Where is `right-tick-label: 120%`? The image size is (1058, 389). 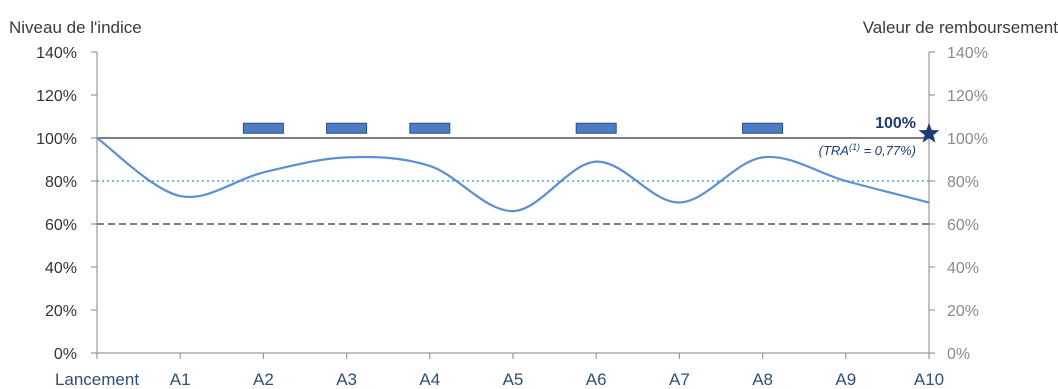 right-tick-label: 120% is located at coordinates (967, 96).